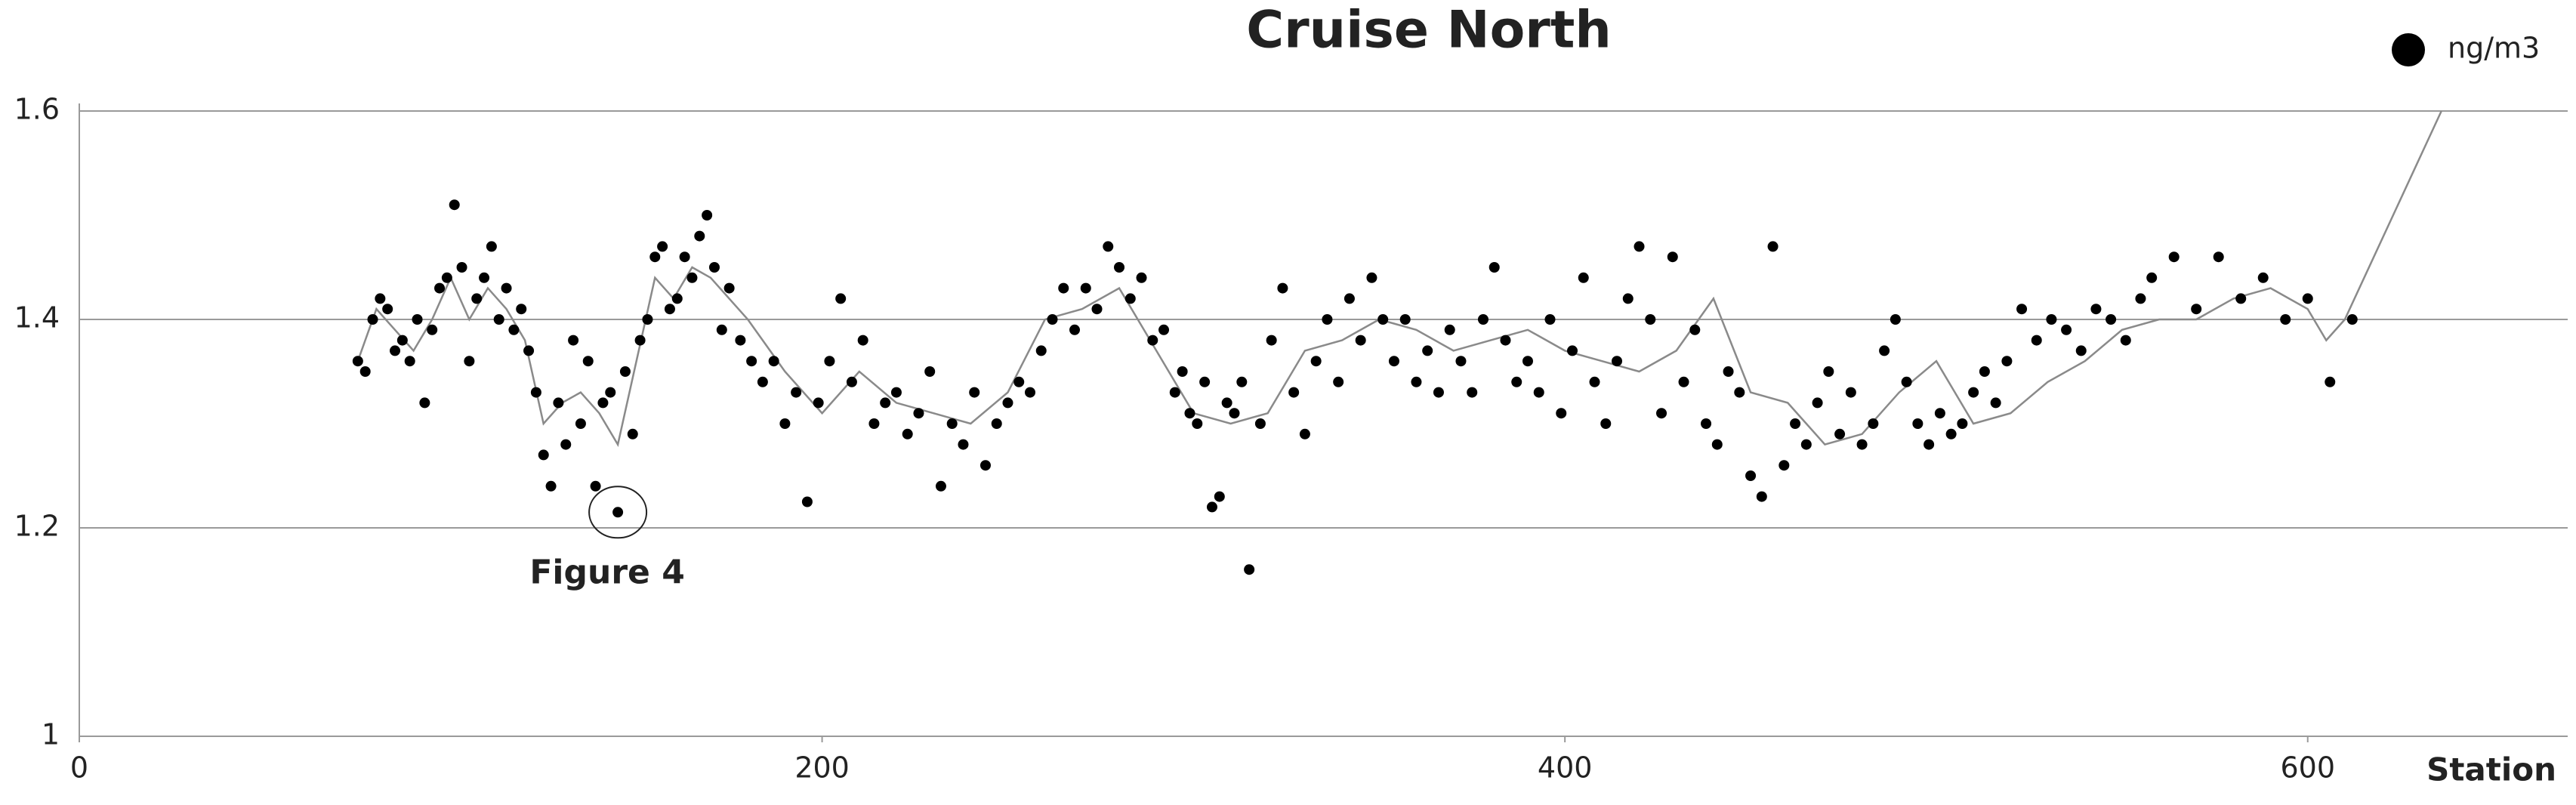 Image resolution: width=2576 pixels, height=805 pixels. I want to click on annotation-text: Figure 4, so click(606, 572).